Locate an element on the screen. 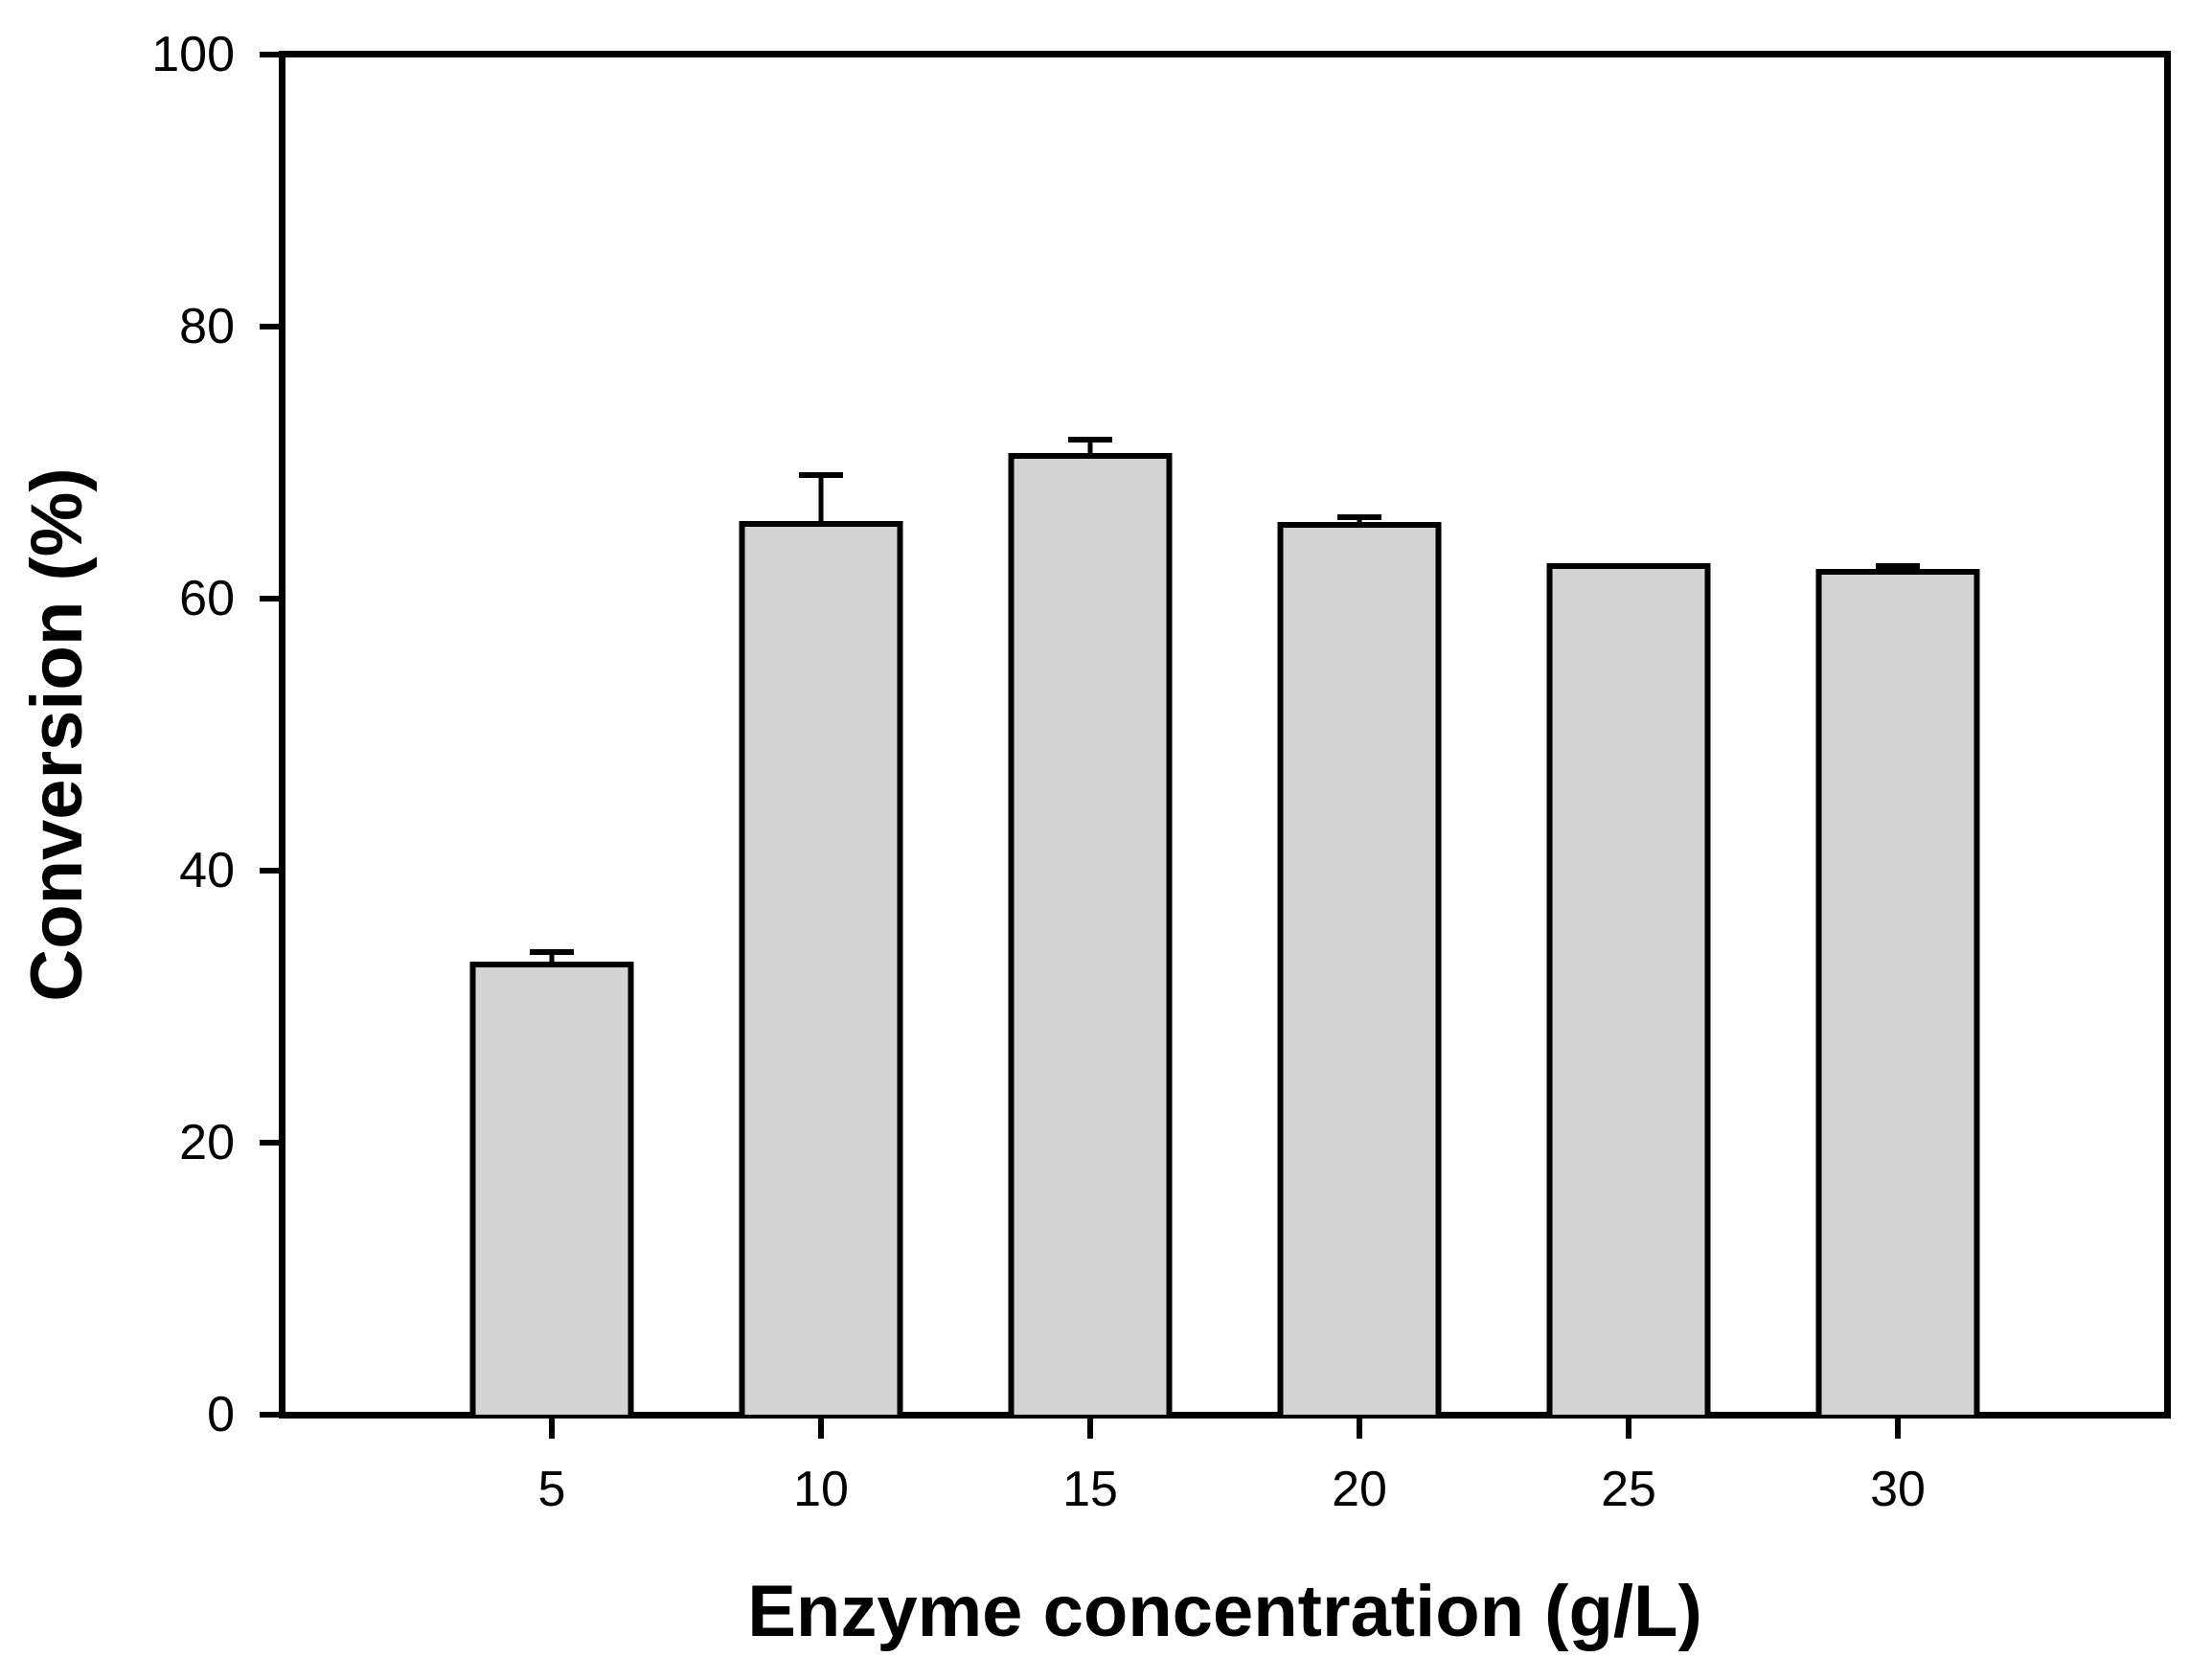 Image resolution: width=2190 pixels, height=1680 pixels. x-tick-label: 25 is located at coordinates (1628, 1489).